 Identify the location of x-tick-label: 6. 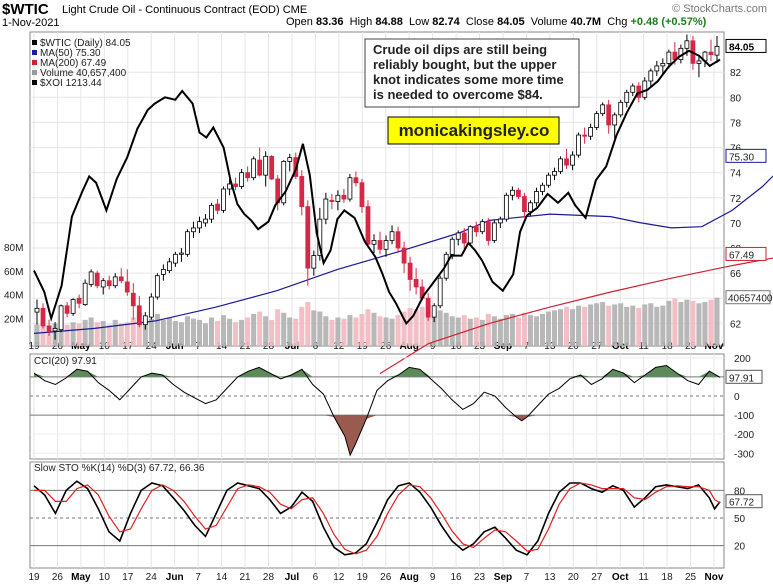
(316, 346).